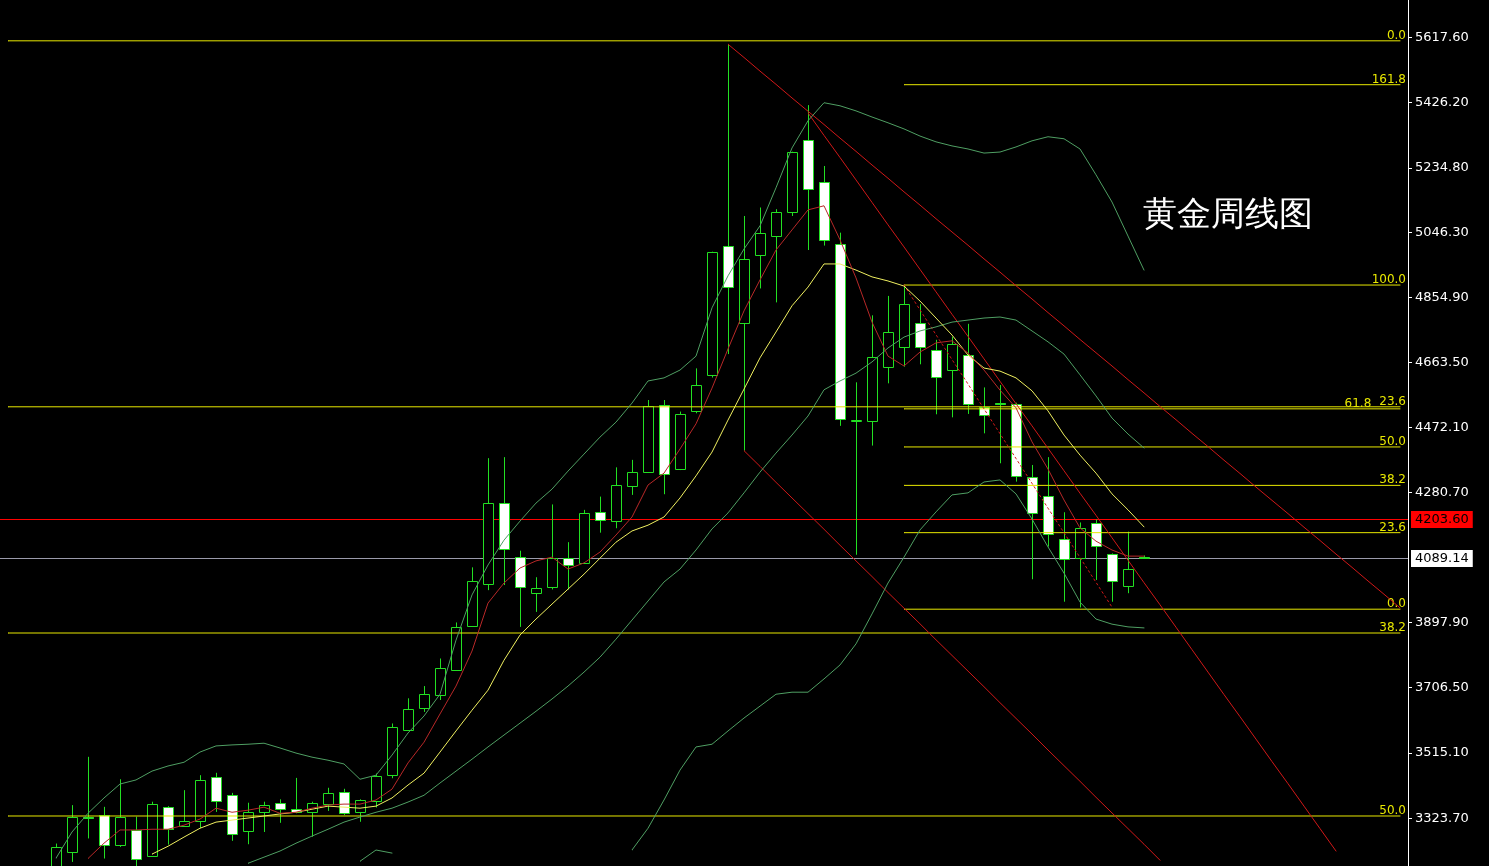 This screenshot has height=866, width=1489. What do you see at coordinates (1442, 622) in the screenshot?
I see `y-tick-label: 3897.90` at bounding box center [1442, 622].